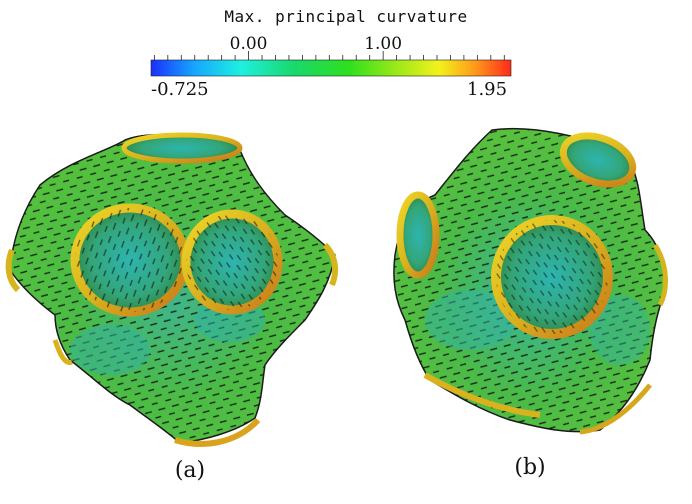 This screenshot has width=692, height=504. What do you see at coordinates (182, 148) in the screenshot?
I see `hole-rim-a-top` at bounding box center [182, 148].